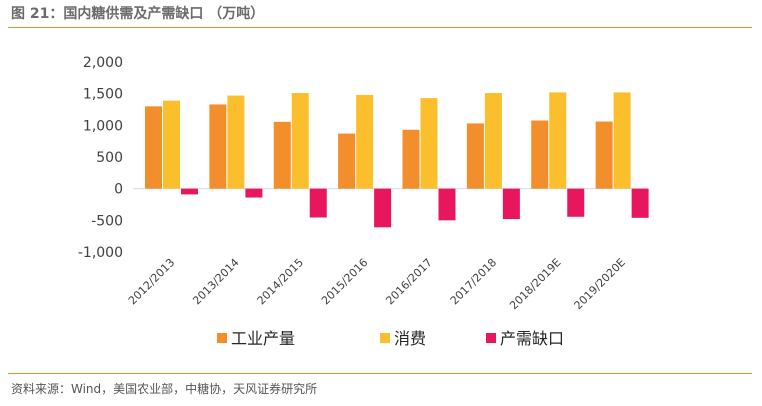 The height and width of the screenshot is (406, 762). I want to click on x-tick-label: 2012/2013, so click(151, 281).